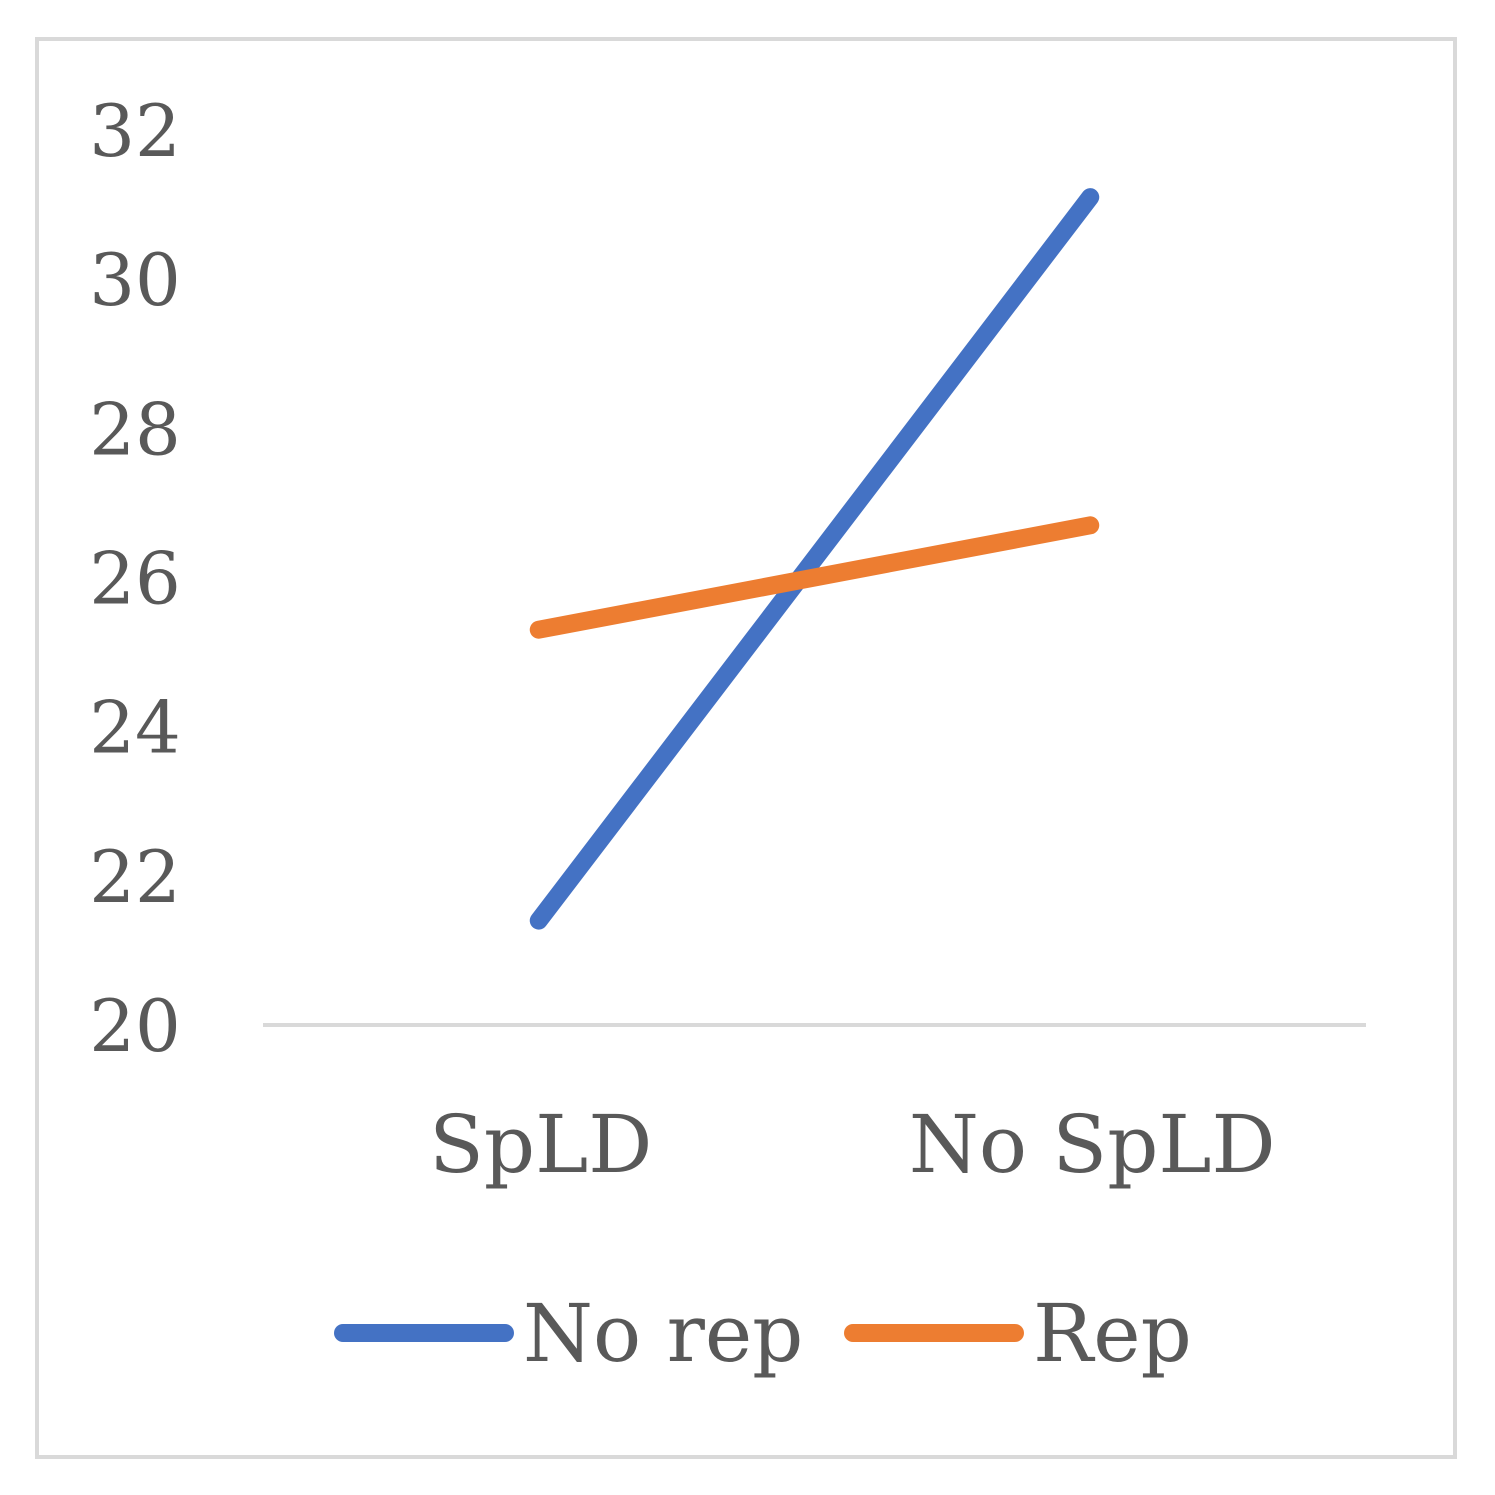 Image resolution: width=1495 pixels, height=1495 pixels. I want to click on y-axis-tick-labels: 20 22 24 26 28 30 32, so click(135, 578).